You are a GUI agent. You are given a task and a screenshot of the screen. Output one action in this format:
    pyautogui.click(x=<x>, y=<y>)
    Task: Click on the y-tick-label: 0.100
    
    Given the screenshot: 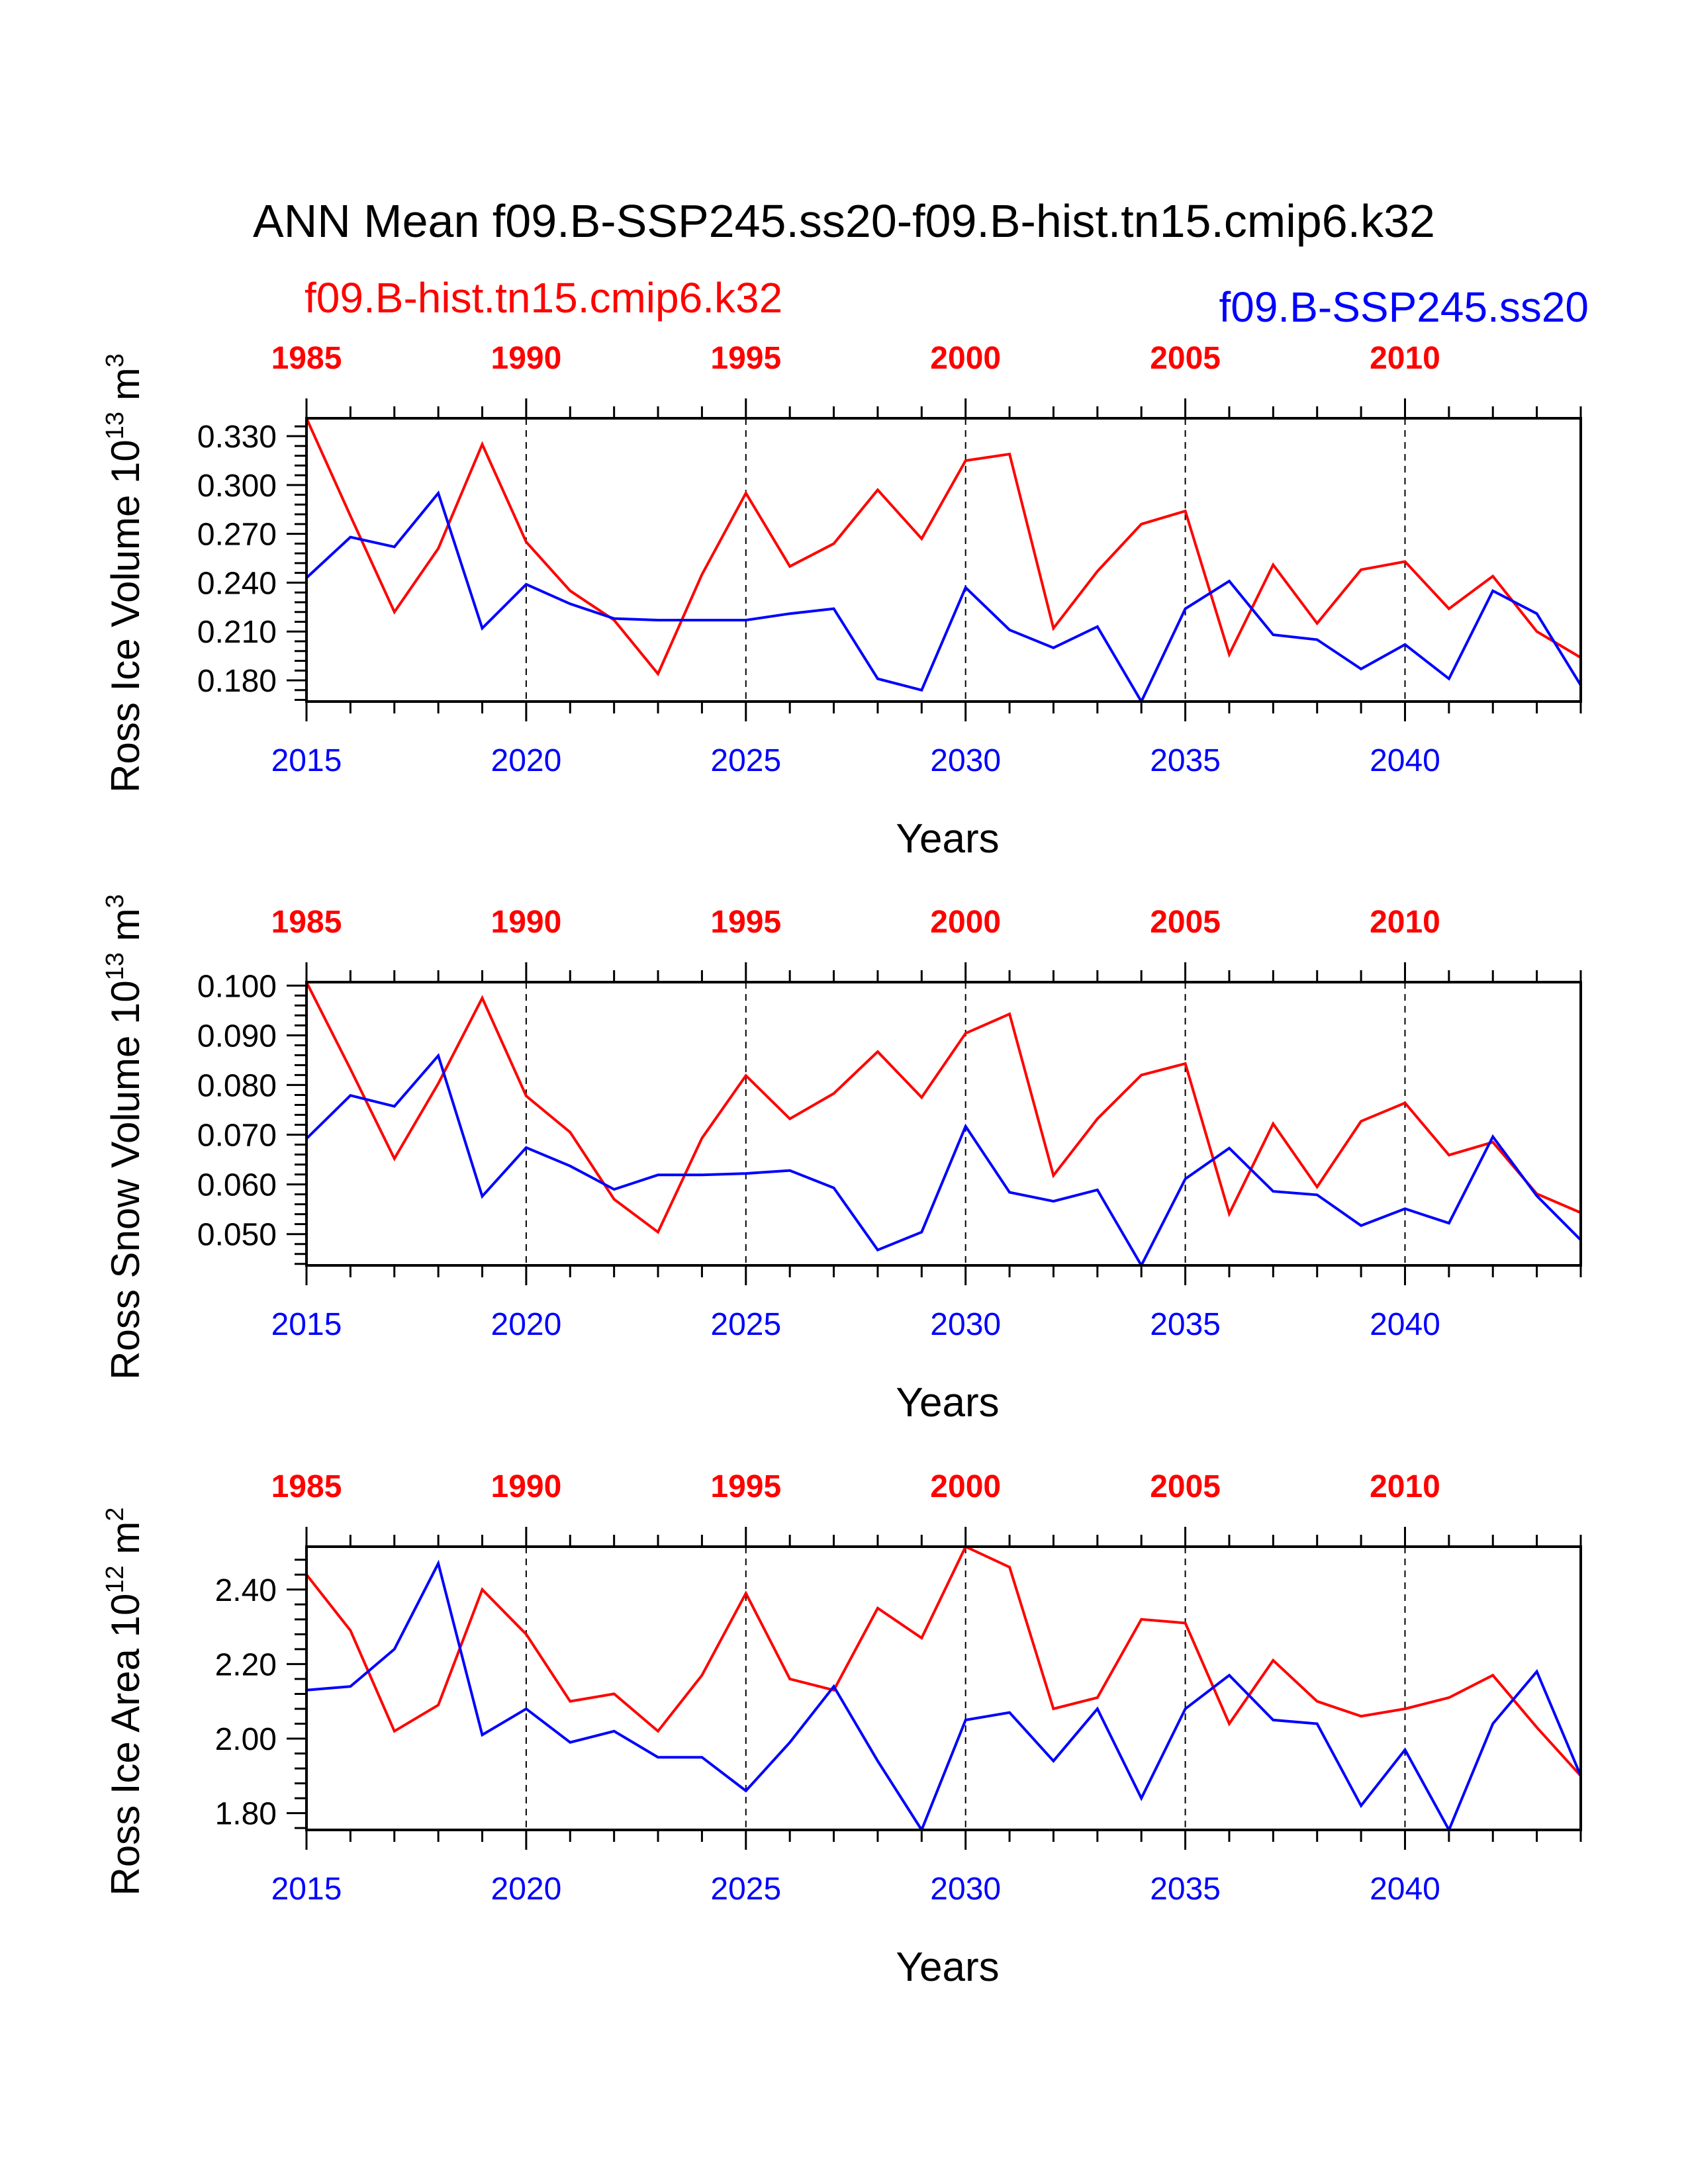 What is the action you would take?
    pyautogui.click(x=237, y=987)
    